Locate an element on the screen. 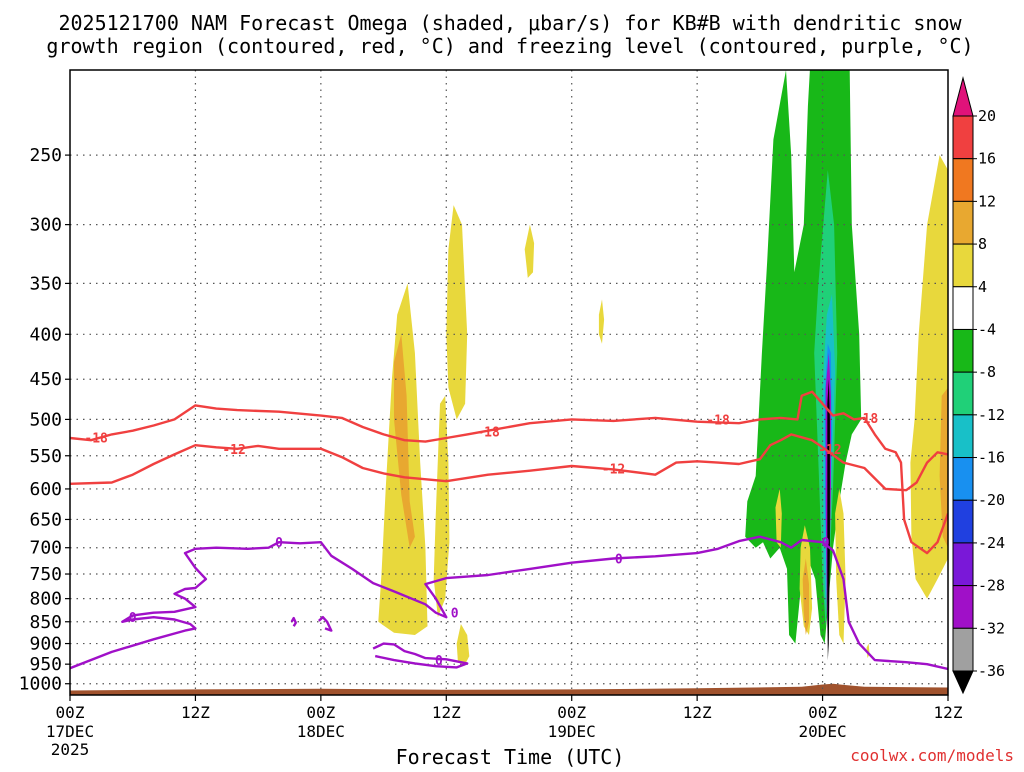 Image resolution: width=1024 pixels, height=772 pixels. contour-label-freezing-level-0c-1: 0 is located at coordinates (133, 618).